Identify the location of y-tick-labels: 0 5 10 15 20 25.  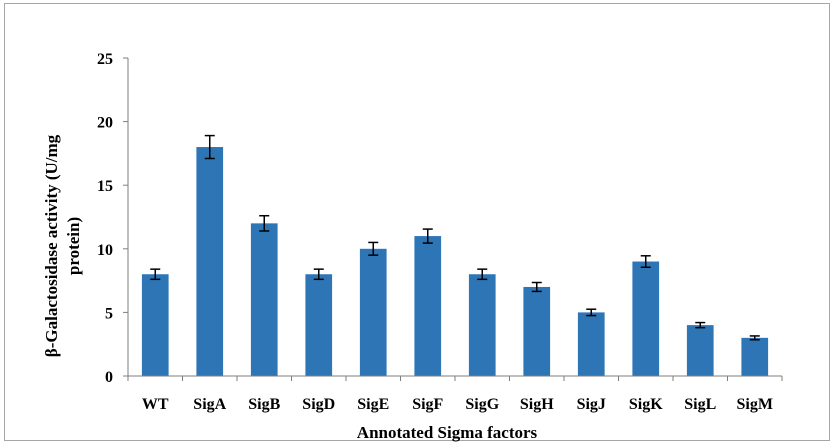
(105, 218).